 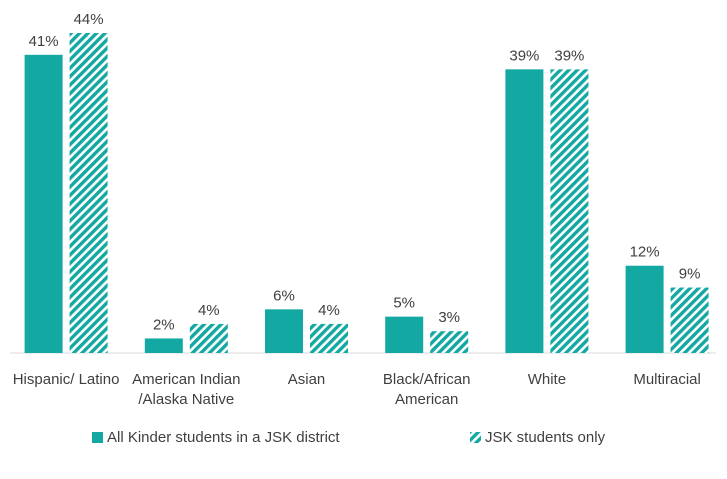 What do you see at coordinates (645, 252) in the screenshot?
I see `value-label: 12%` at bounding box center [645, 252].